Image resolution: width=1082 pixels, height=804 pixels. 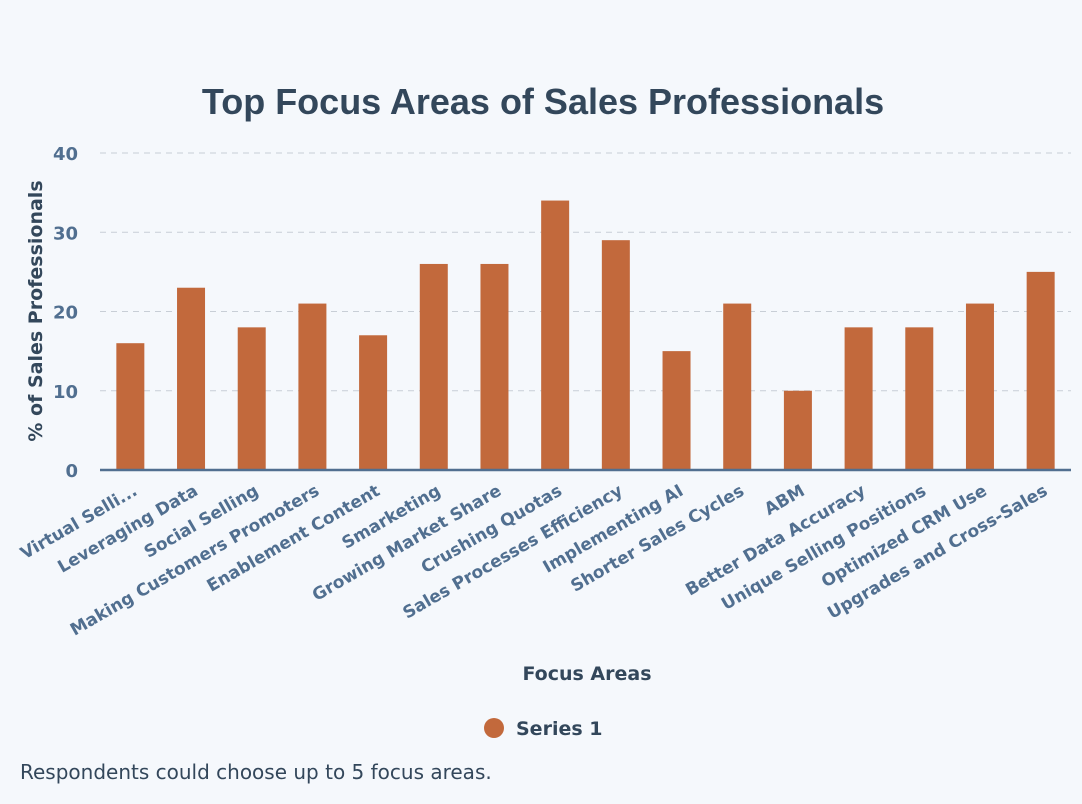 What do you see at coordinates (65, 313) in the screenshot?
I see `y-tick-label: 20` at bounding box center [65, 313].